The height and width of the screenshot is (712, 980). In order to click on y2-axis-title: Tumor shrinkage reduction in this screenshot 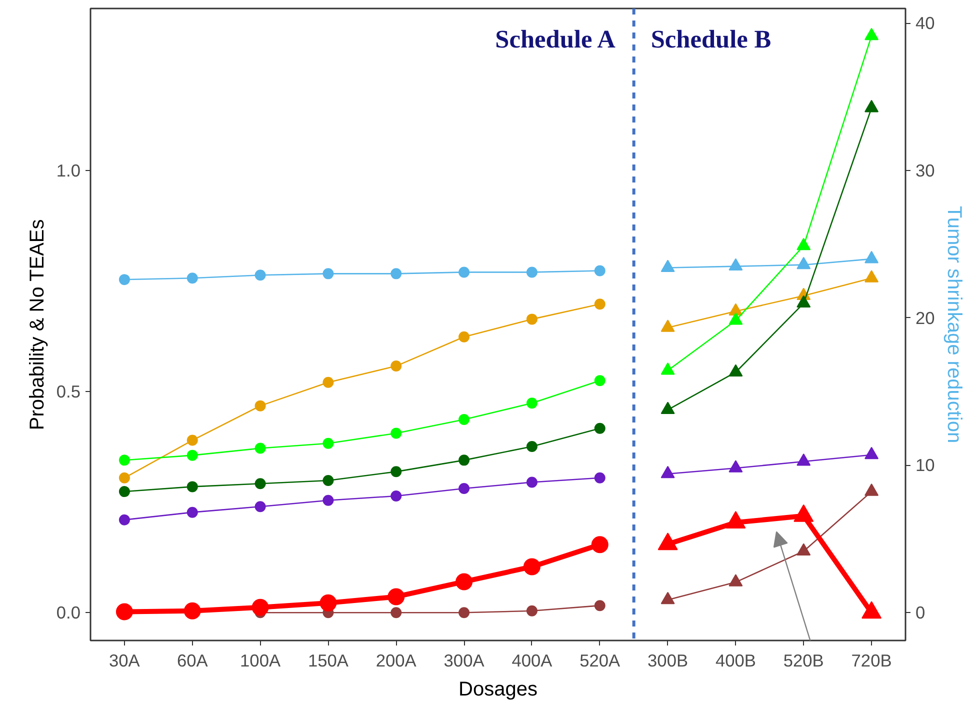, I will do `click(953, 325)`.